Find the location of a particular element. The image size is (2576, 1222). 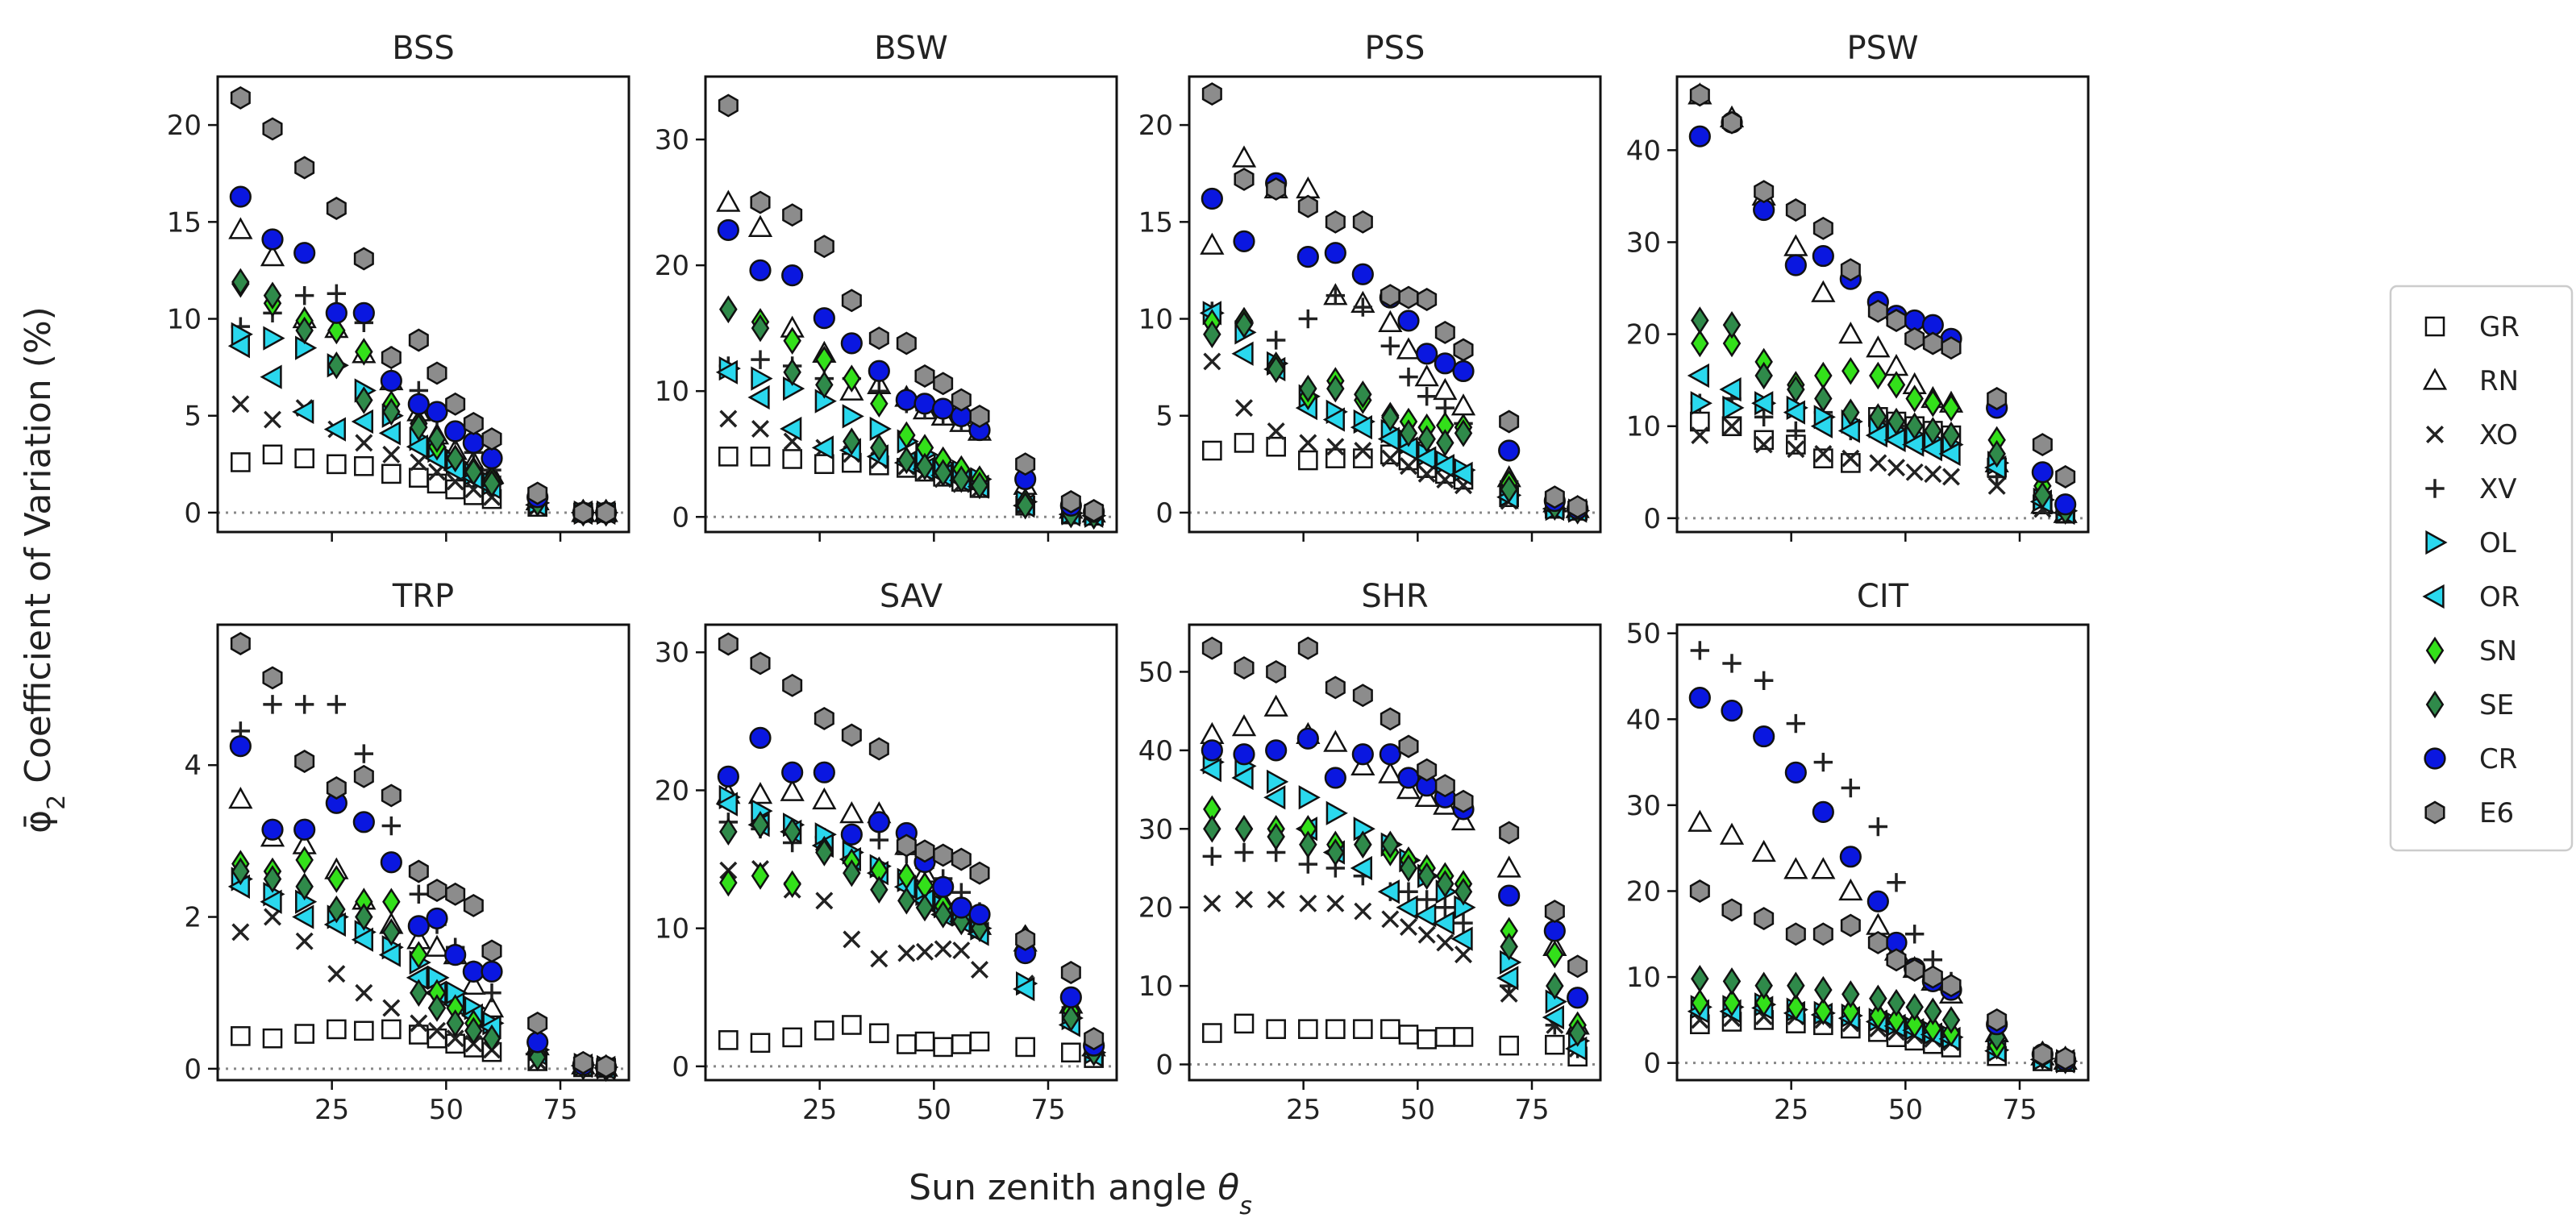

point-xv is located at coordinates (1764, 417).